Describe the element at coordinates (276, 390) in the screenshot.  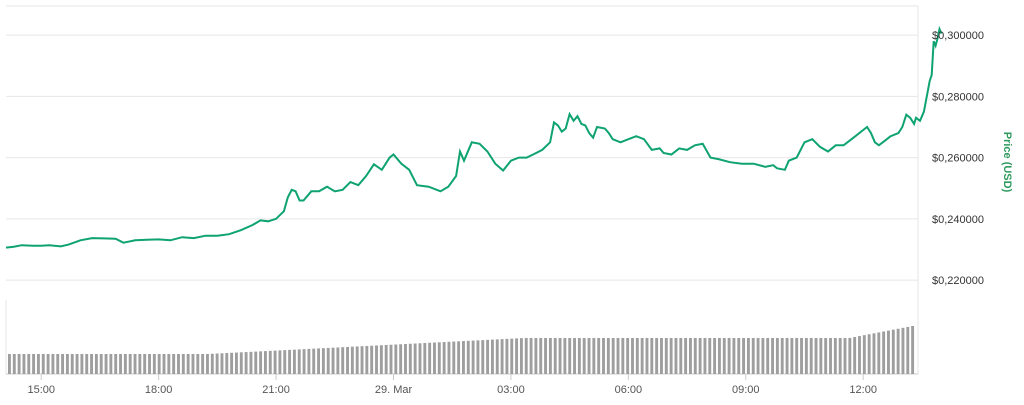
I see `x-tick-label: 21:00` at that location.